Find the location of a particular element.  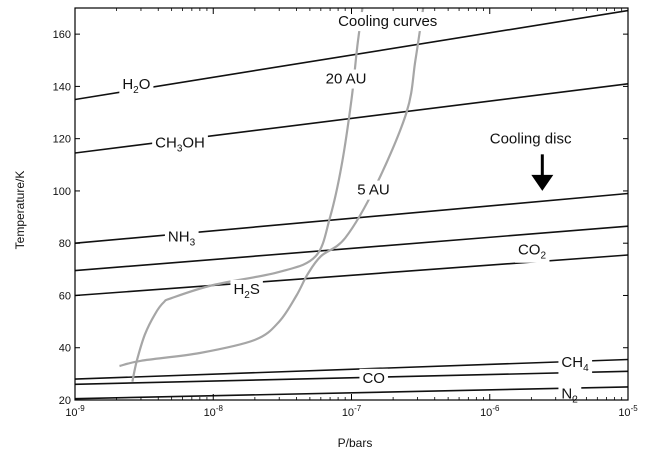

series-label-ch3oh: CH3OH is located at coordinates (180, 145).